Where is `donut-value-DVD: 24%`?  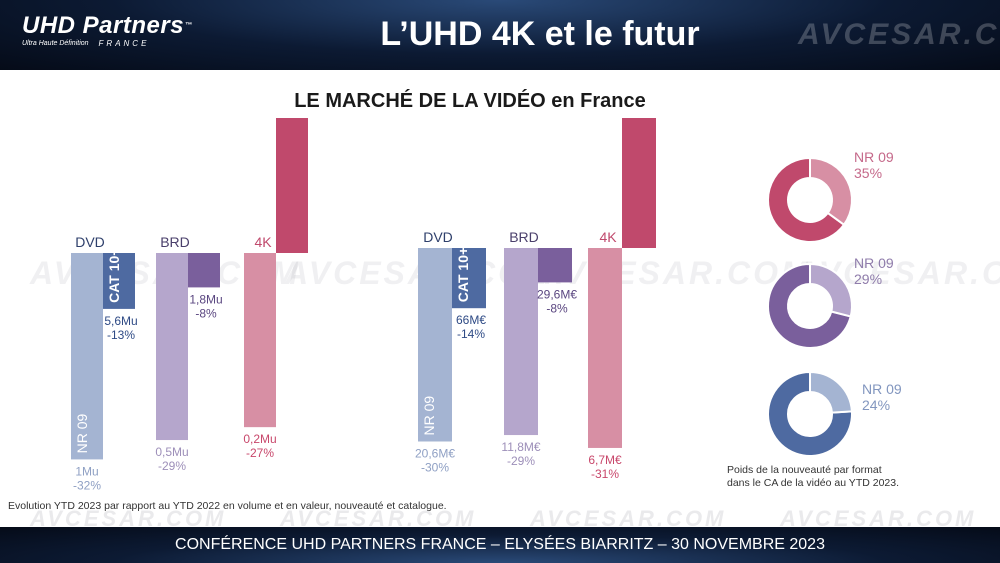
donut-value-DVD: 24% is located at coordinates (876, 405).